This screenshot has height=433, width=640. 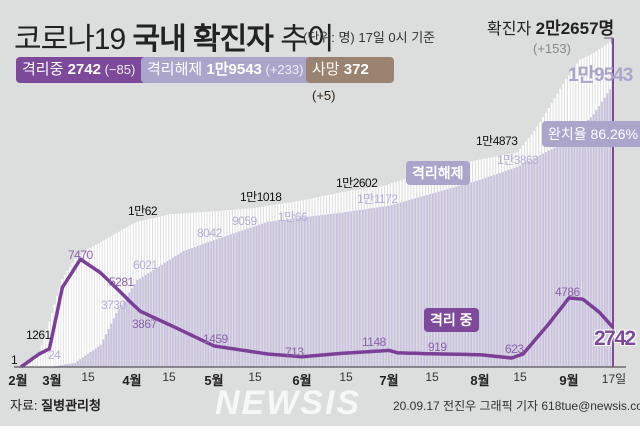 What do you see at coordinates (38, 335) in the screenshot?
I see `isolation-label: 1261` at bounding box center [38, 335].